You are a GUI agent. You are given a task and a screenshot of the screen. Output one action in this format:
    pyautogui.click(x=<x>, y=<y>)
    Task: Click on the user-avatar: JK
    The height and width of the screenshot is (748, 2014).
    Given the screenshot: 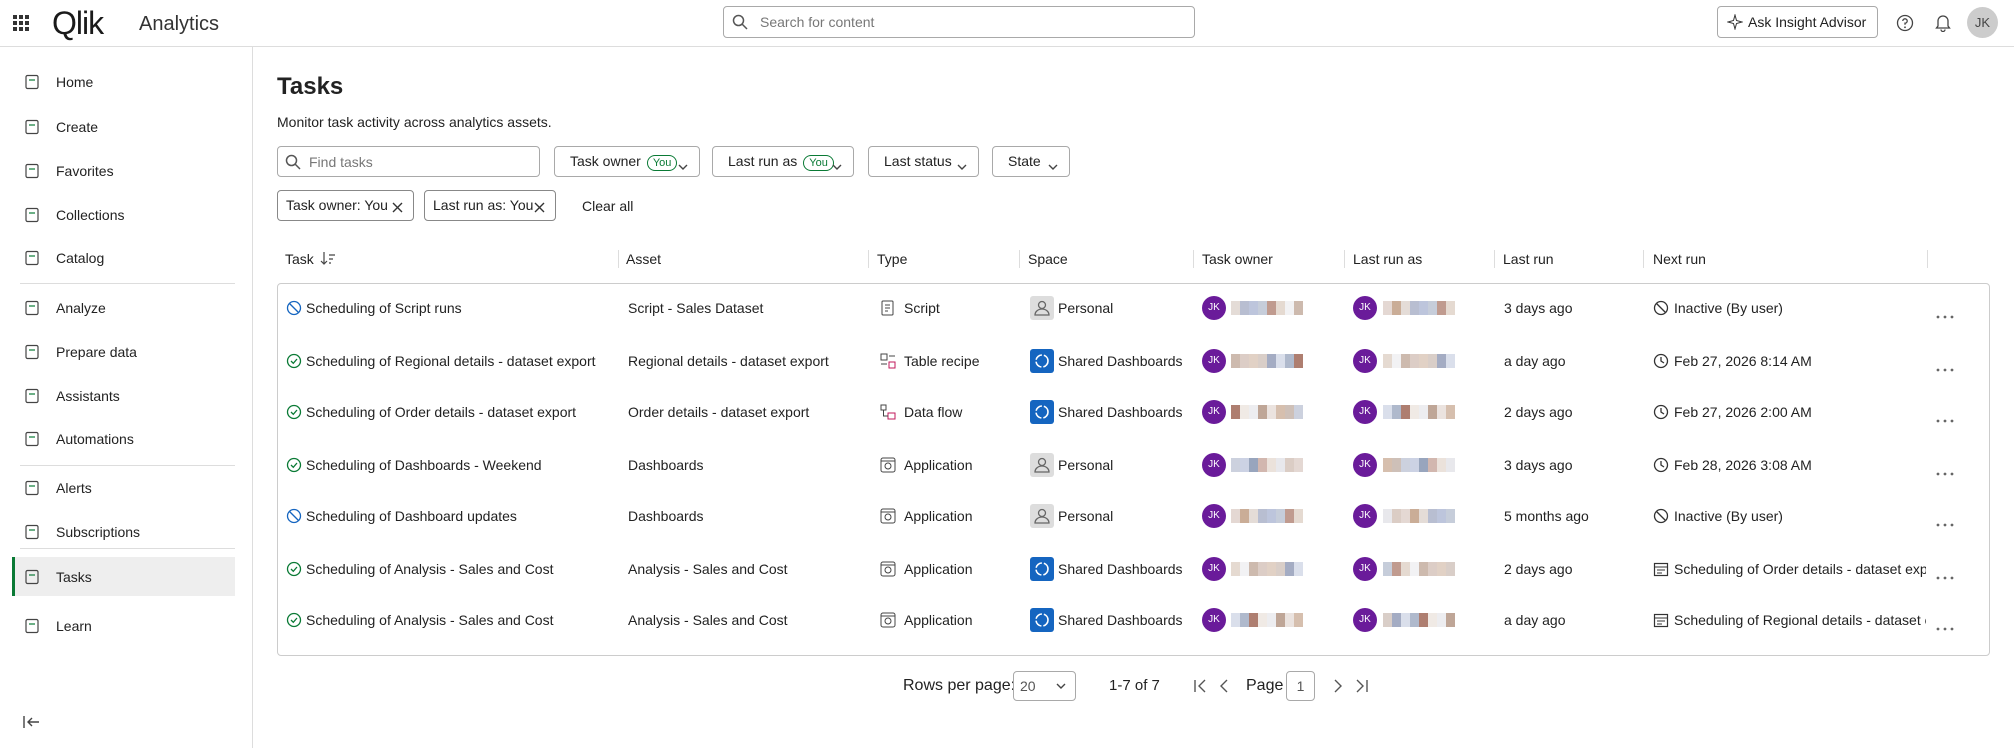 What is the action you would take?
    pyautogui.click(x=1982, y=22)
    